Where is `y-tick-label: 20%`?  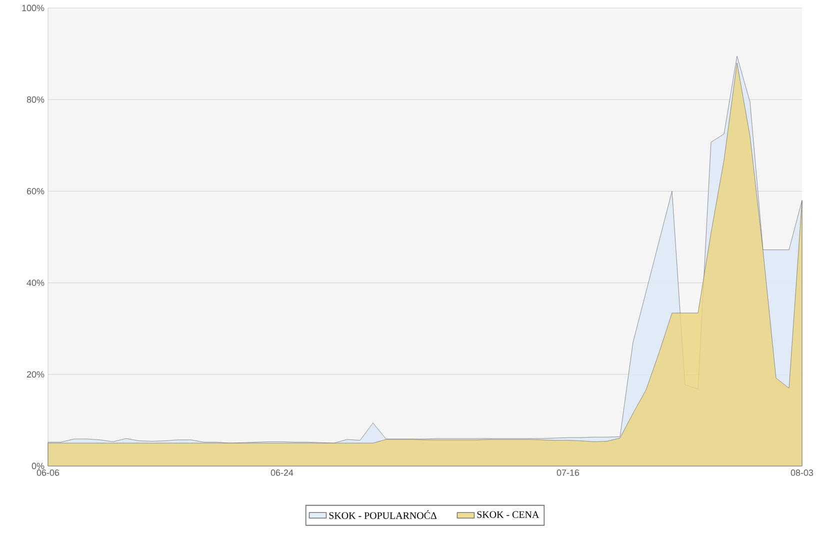
y-tick-label: 20% is located at coordinates (35, 374).